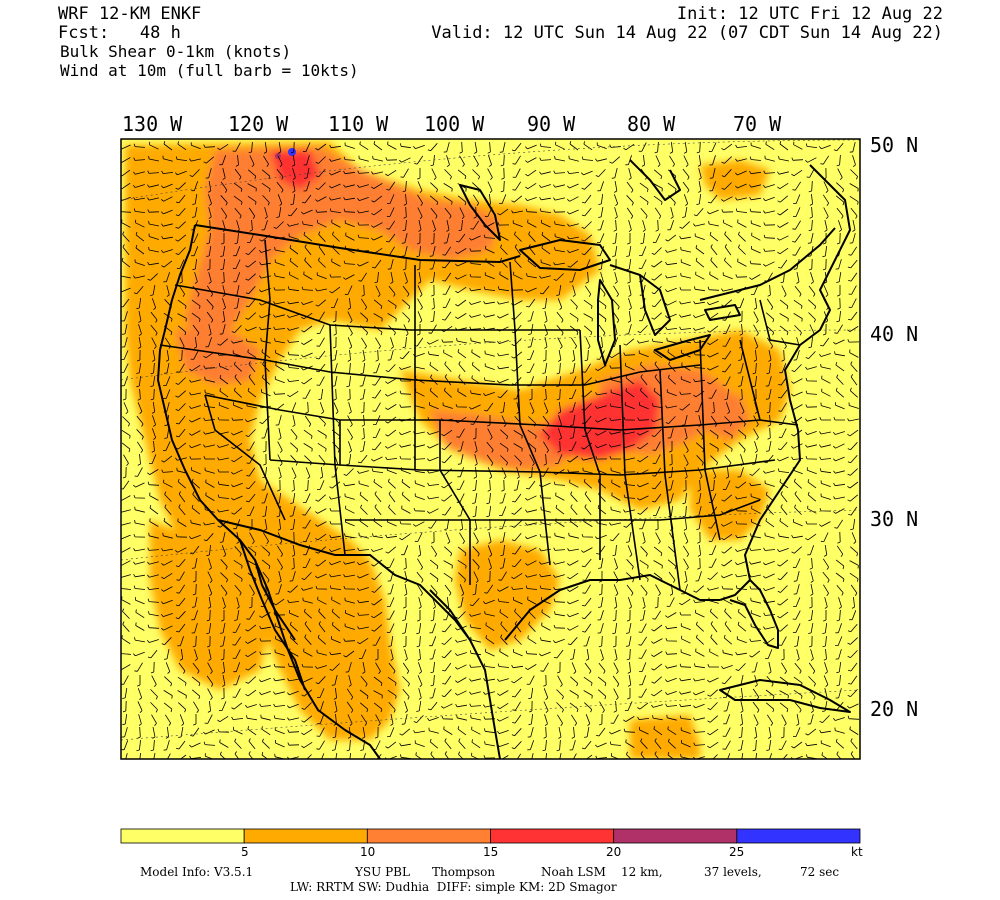 This screenshot has height=900, width=1000. Describe the element at coordinates (130, 14) in the screenshot. I see `model-title: WRF 12-KM ENKF` at that location.